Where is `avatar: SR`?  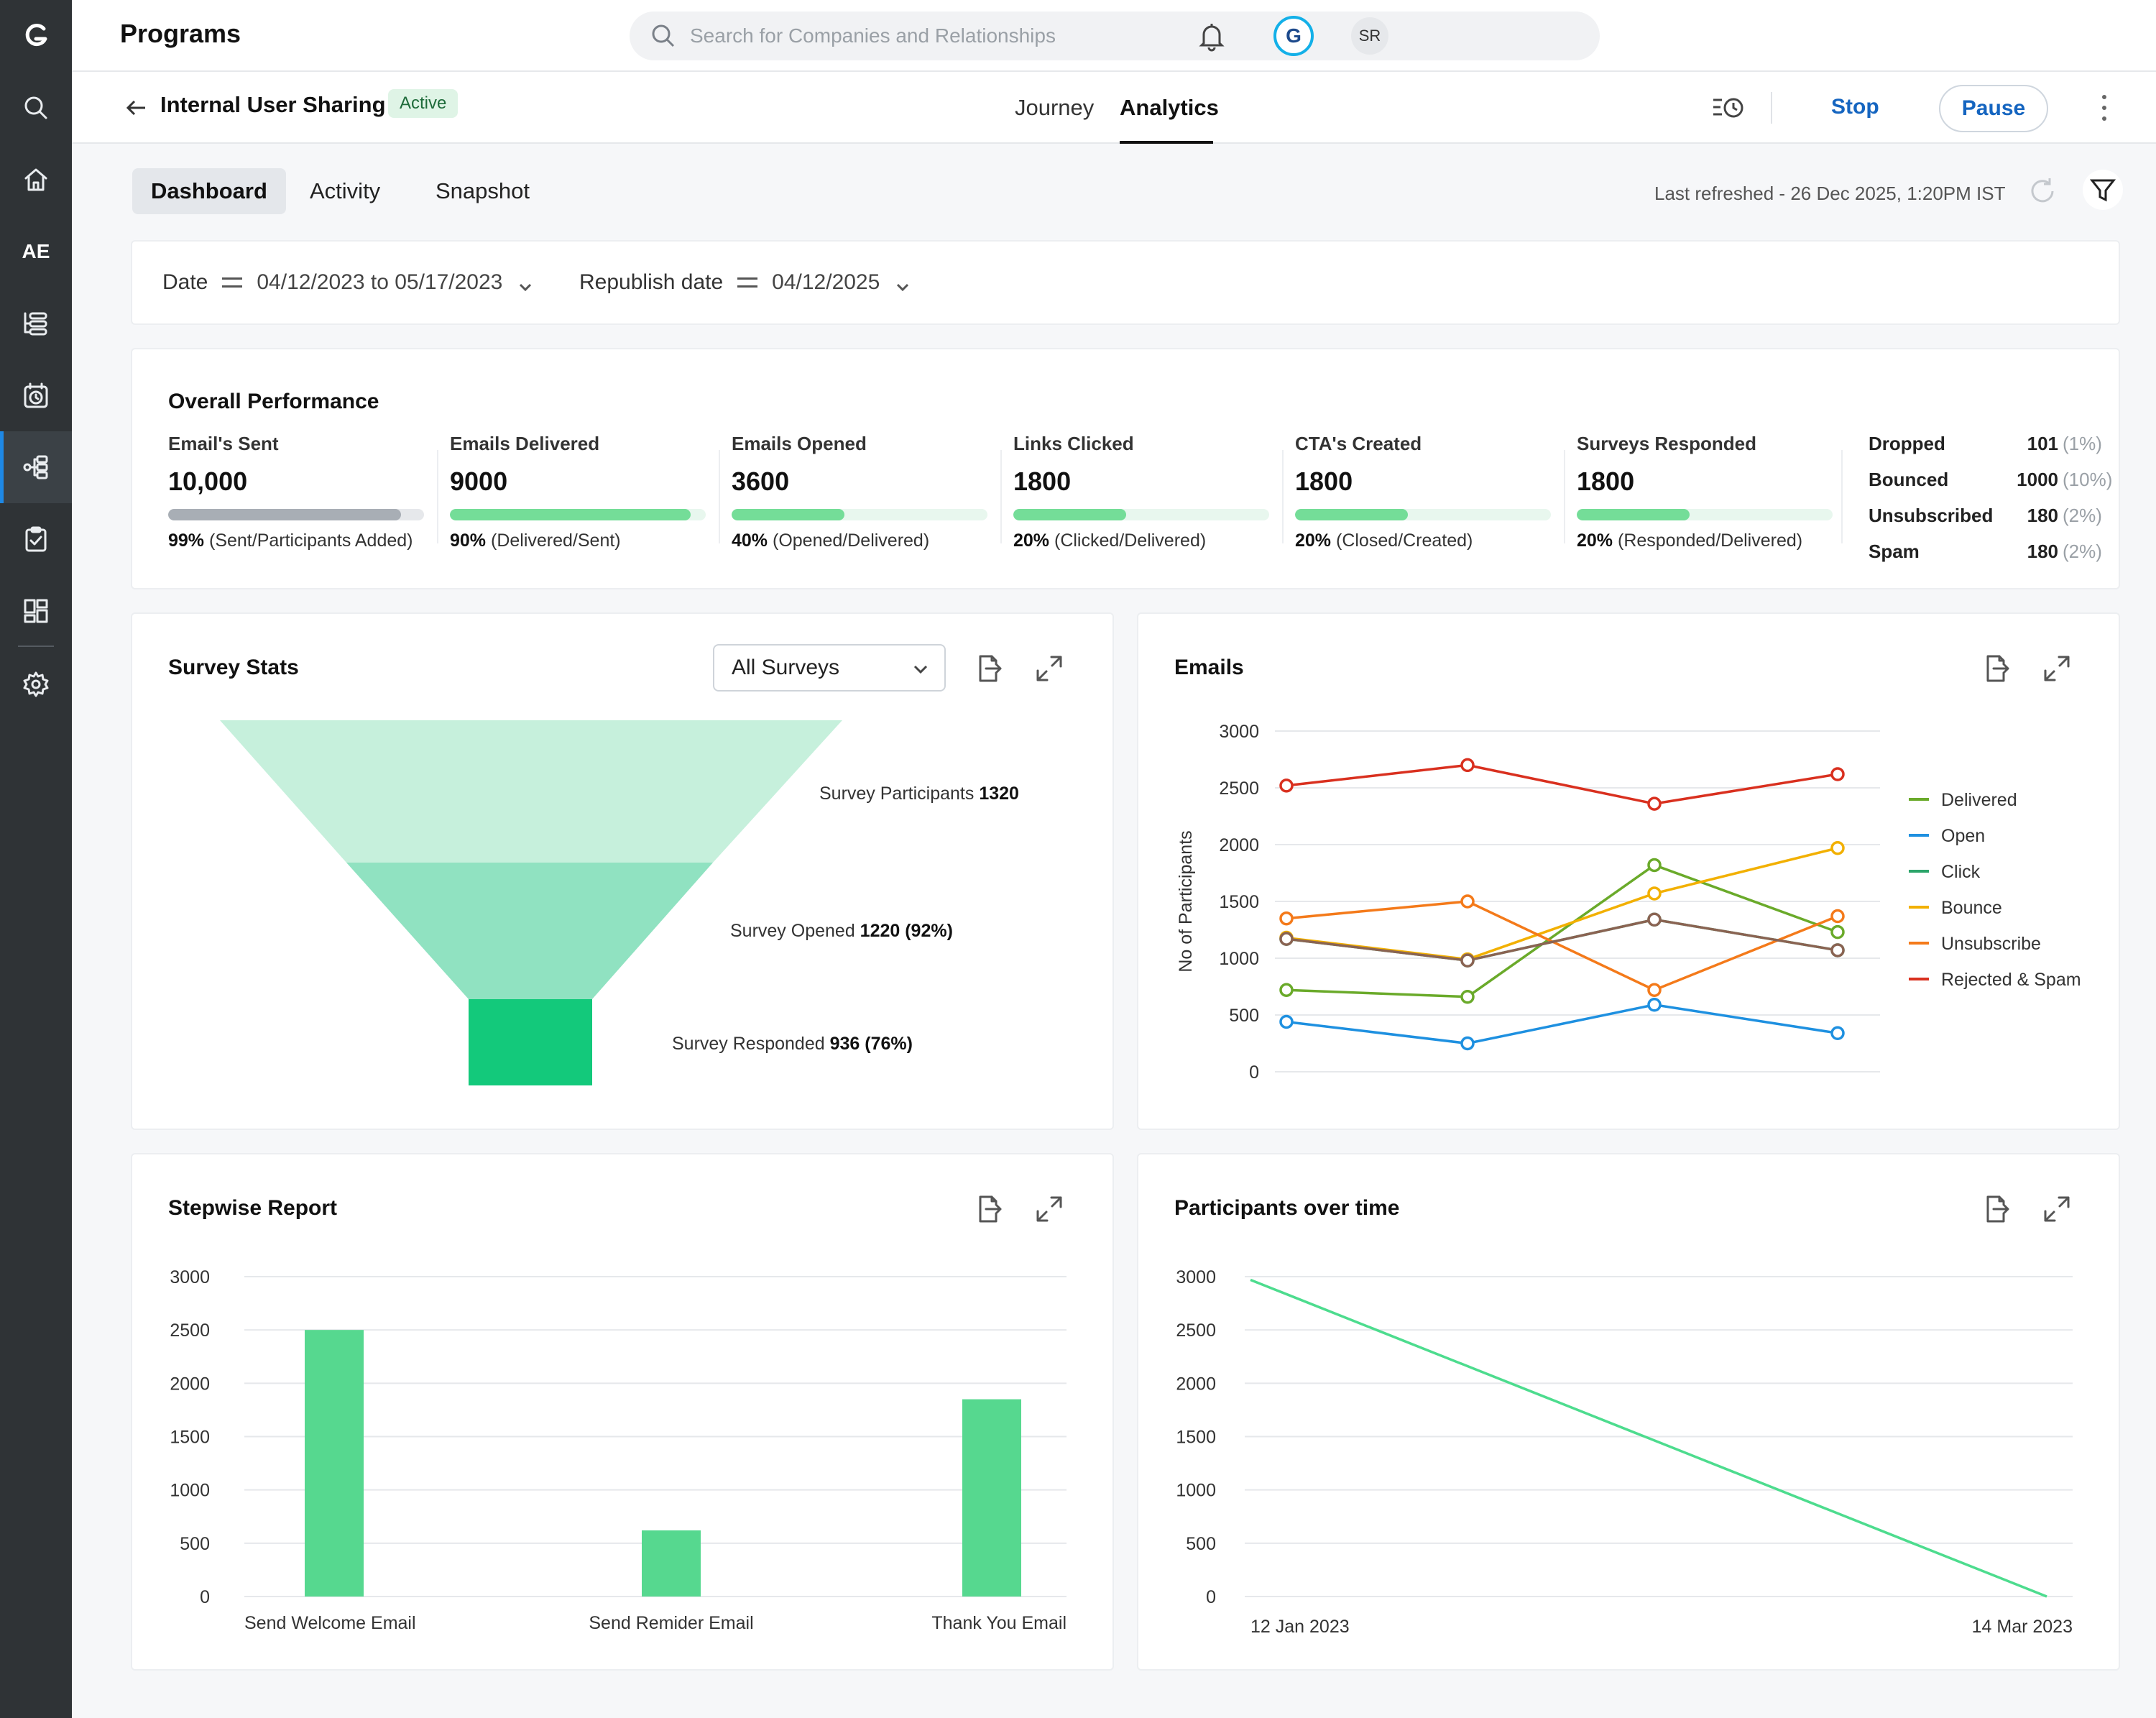
avatar: SR is located at coordinates (1369, 36).